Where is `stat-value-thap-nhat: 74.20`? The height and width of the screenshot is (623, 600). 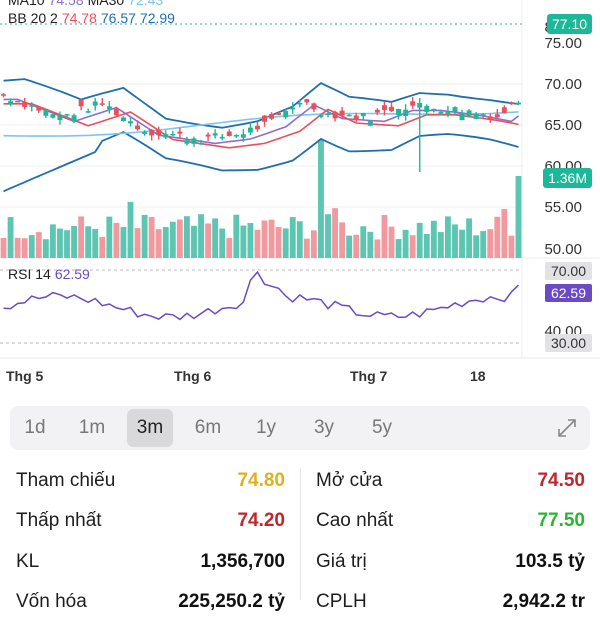
stat-value-thap-nhat: 74.20 is located at coordinates (261, 520).